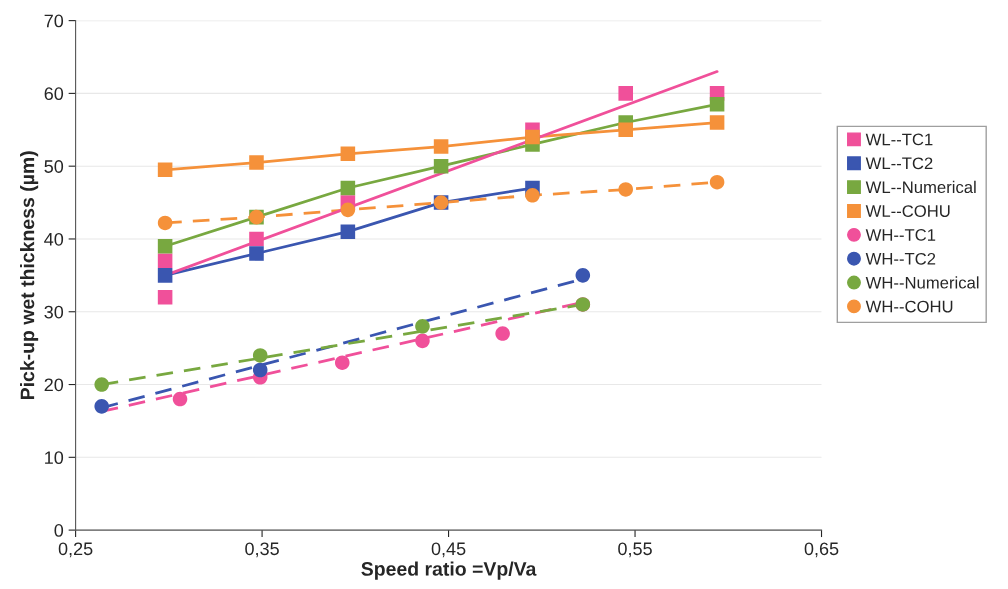 This screenshot has height=589, width=1008. What do you see at coordinates (920, 187) in the screenshot?
I see `legend-label: WL--Numerical` at bounding box center [920, 187].